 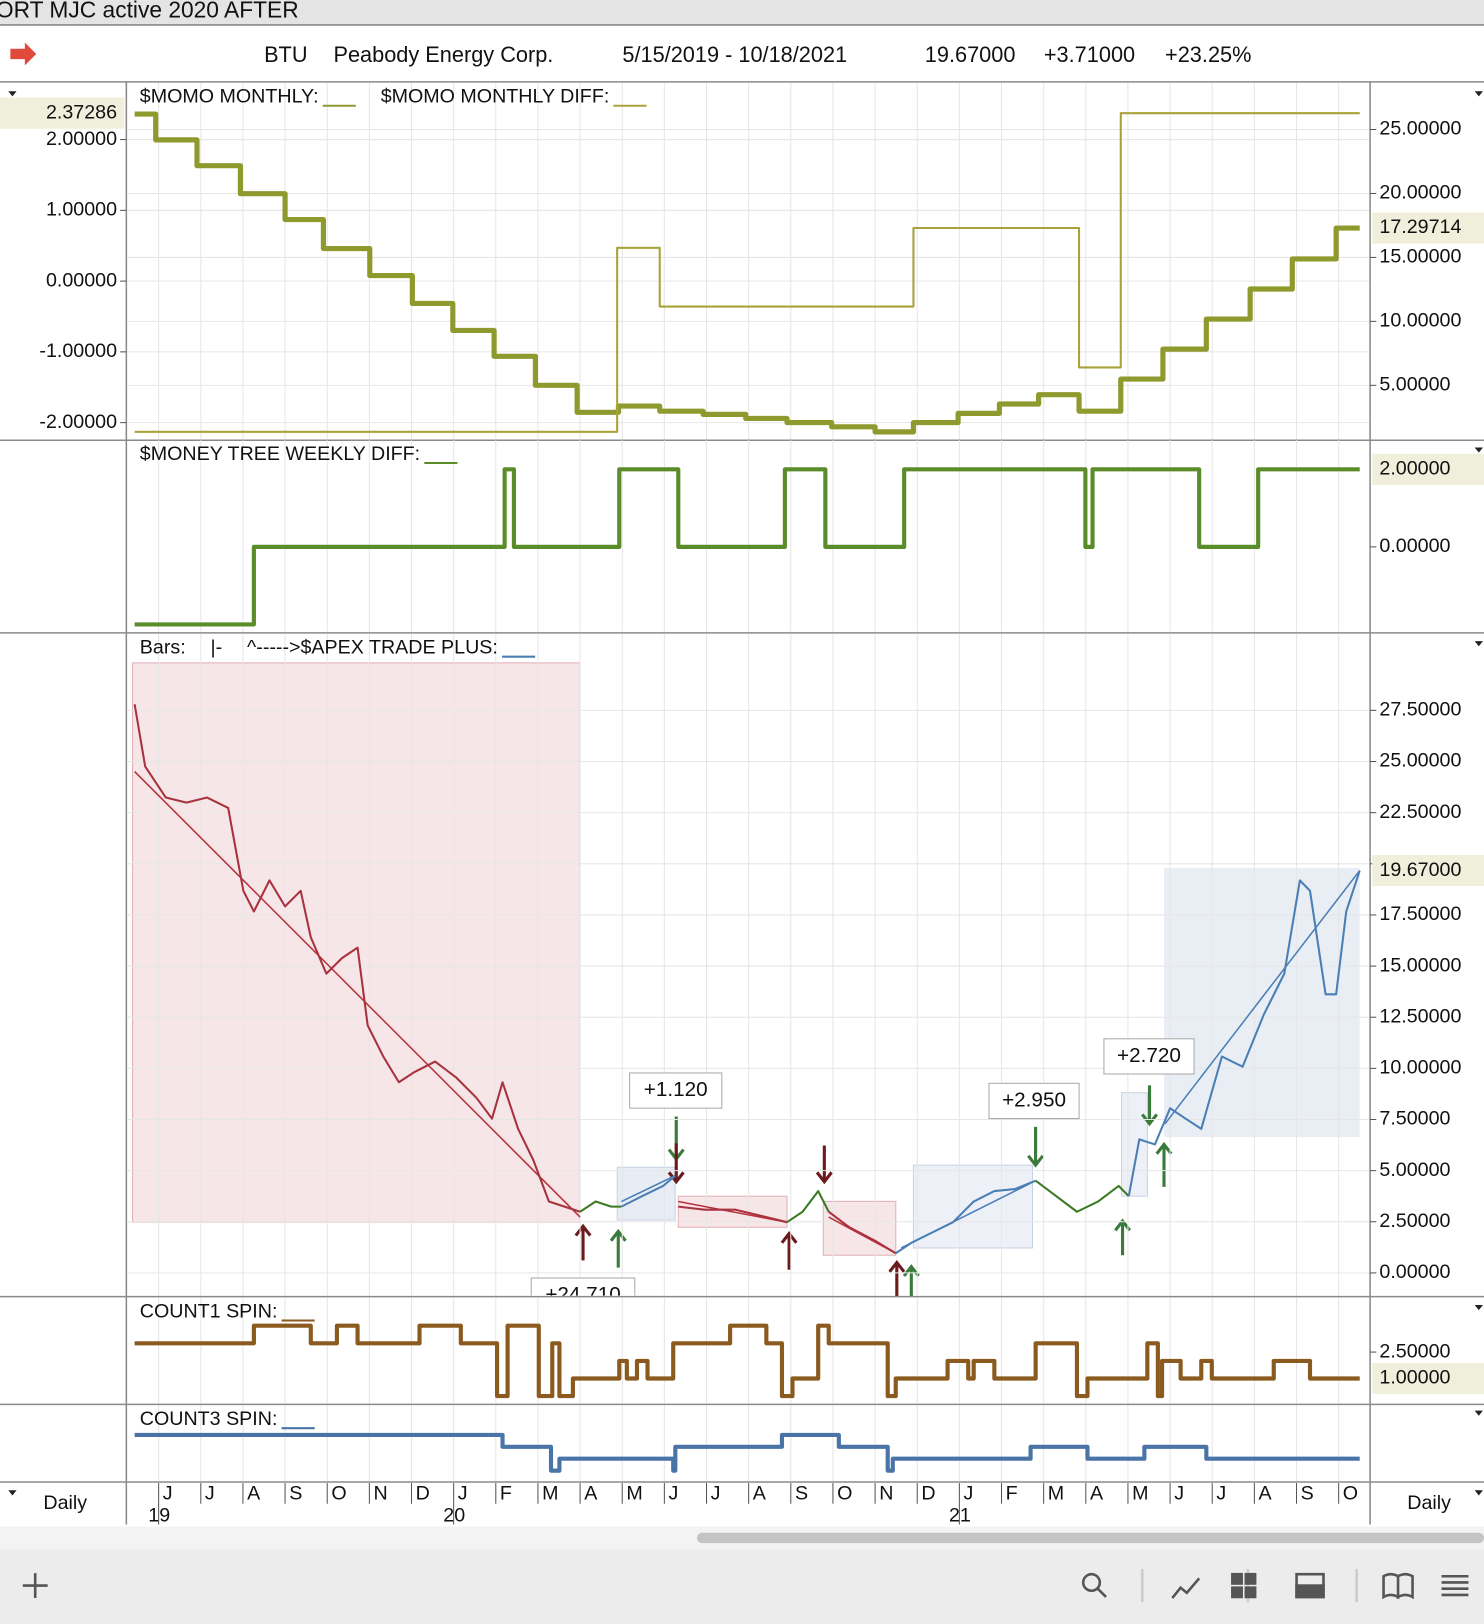 What do you see at coordinates (1089, 54) in the screenshot?
I see `price-change: +3.71000` at bounding box center [1089, 54].